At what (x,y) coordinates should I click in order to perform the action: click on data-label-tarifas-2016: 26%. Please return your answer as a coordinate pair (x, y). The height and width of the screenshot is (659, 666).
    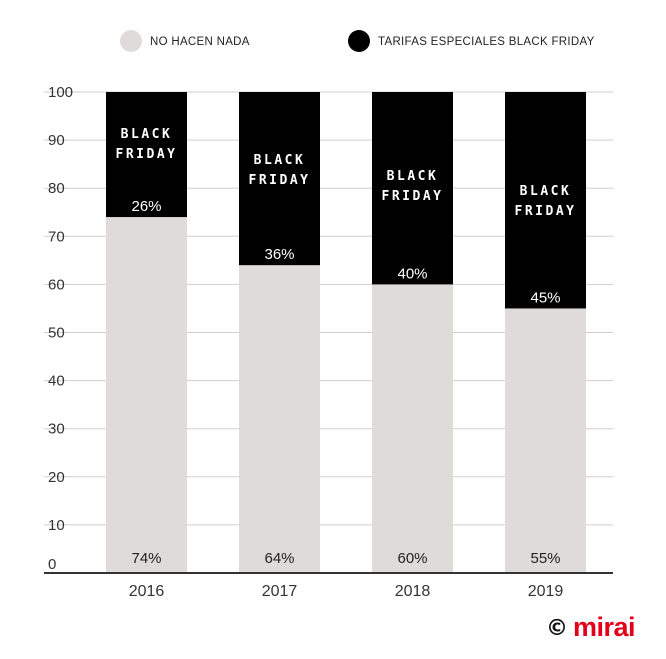
    Looking at the image, I should click on (146, 206).